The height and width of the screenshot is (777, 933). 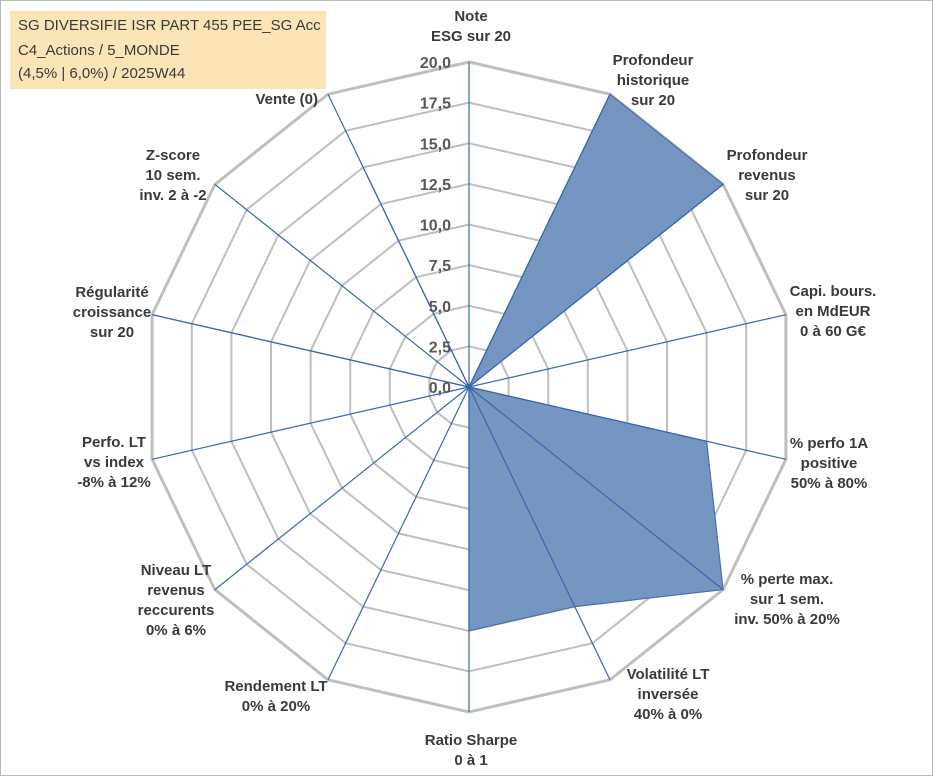 What do you see at coordinates (112, 312) in the screenshot?
I see `axis-label-11-line-1: croissance` at bounding box center [112, 312].